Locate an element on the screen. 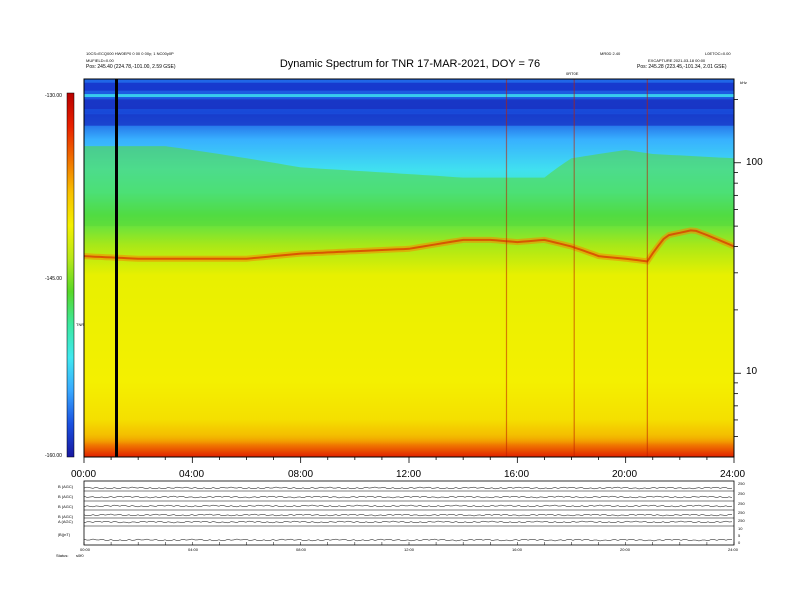 The image size is (792, 612). strip-x-tick-label: 12:00 is located at coordinates (409, 549).